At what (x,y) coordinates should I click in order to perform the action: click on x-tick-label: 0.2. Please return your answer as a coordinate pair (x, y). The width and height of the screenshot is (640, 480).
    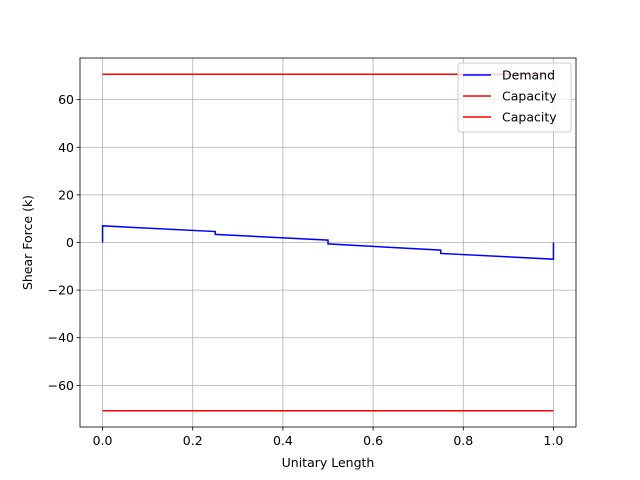
    Looking at the image, I should click on (193, 440).